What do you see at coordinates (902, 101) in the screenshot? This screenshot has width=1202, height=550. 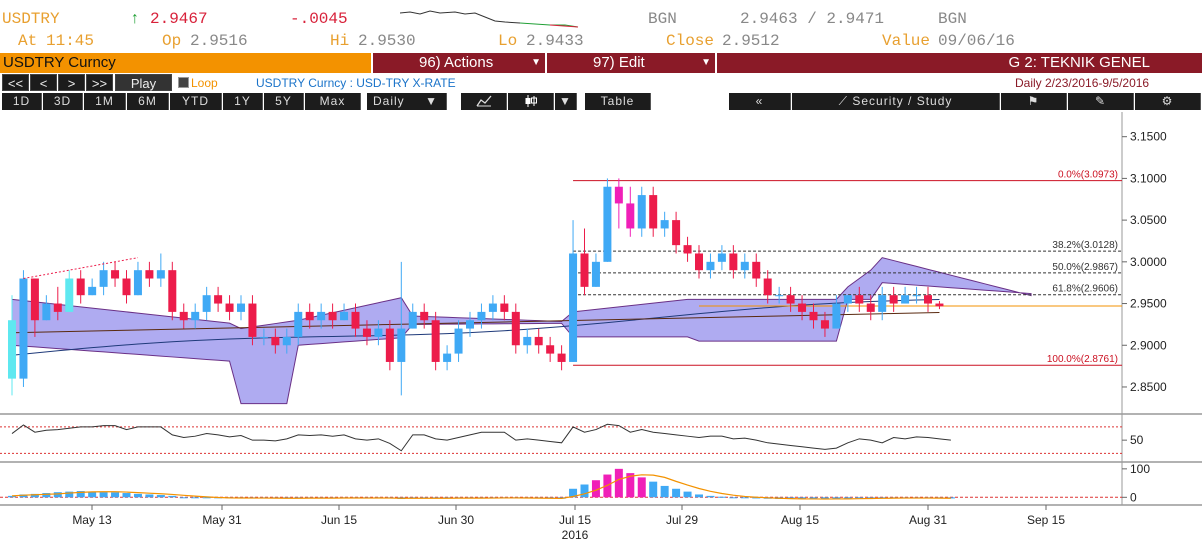 I see `security-study-label: Security / Study` at bounding box center [902, 101].